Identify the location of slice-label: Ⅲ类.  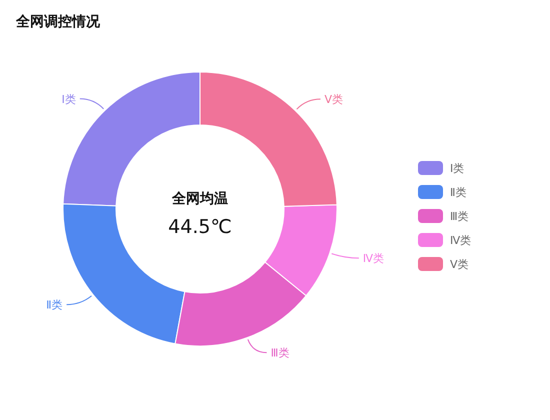
(280, 353).